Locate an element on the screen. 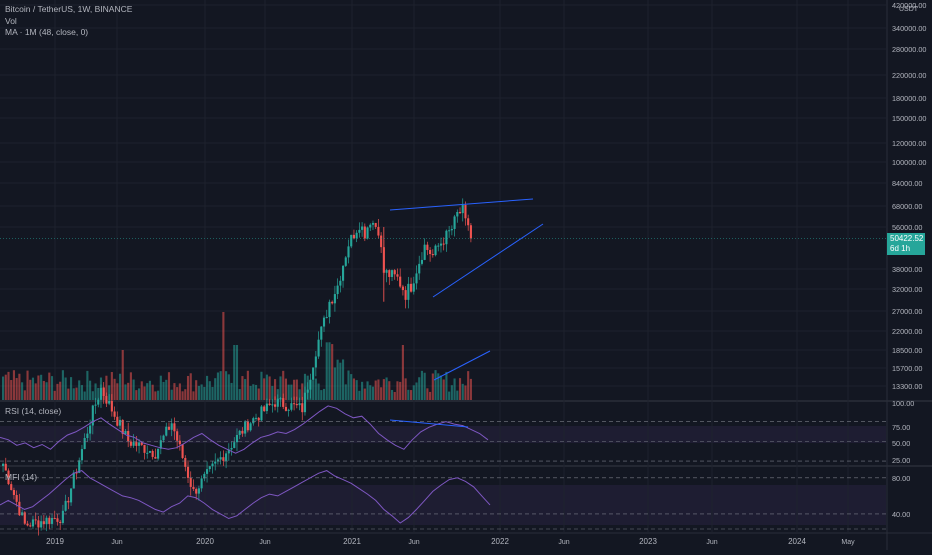 This screenshot has height=555, width=932. trendline-volume is located at coordinates (462, 365).